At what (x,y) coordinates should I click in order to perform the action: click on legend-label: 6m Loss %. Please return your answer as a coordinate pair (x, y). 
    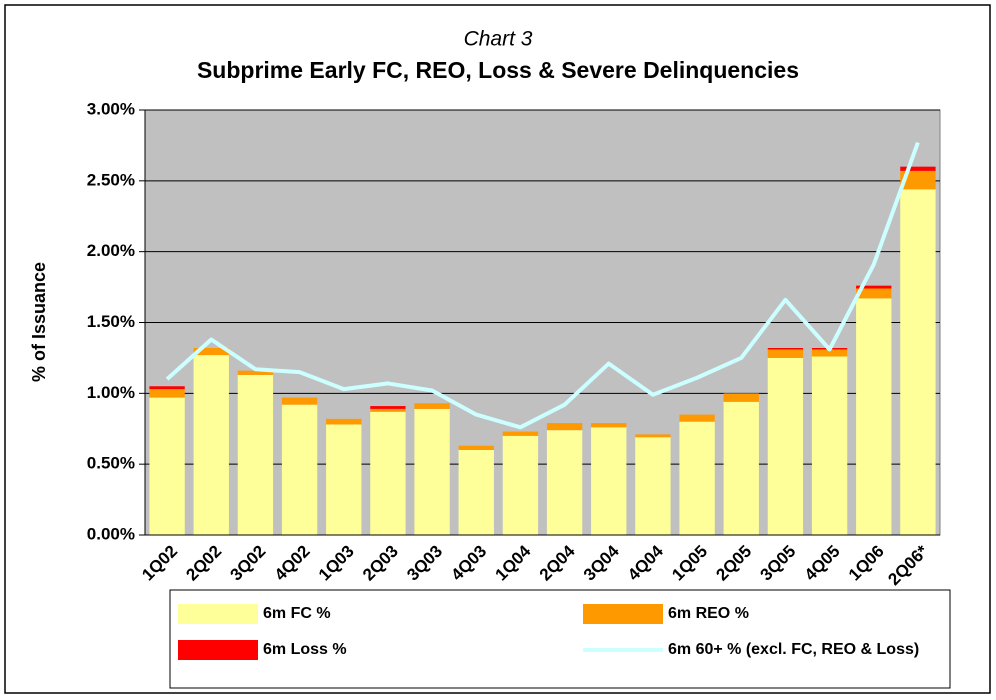
    Looking at the image, I should click on (305, 649).